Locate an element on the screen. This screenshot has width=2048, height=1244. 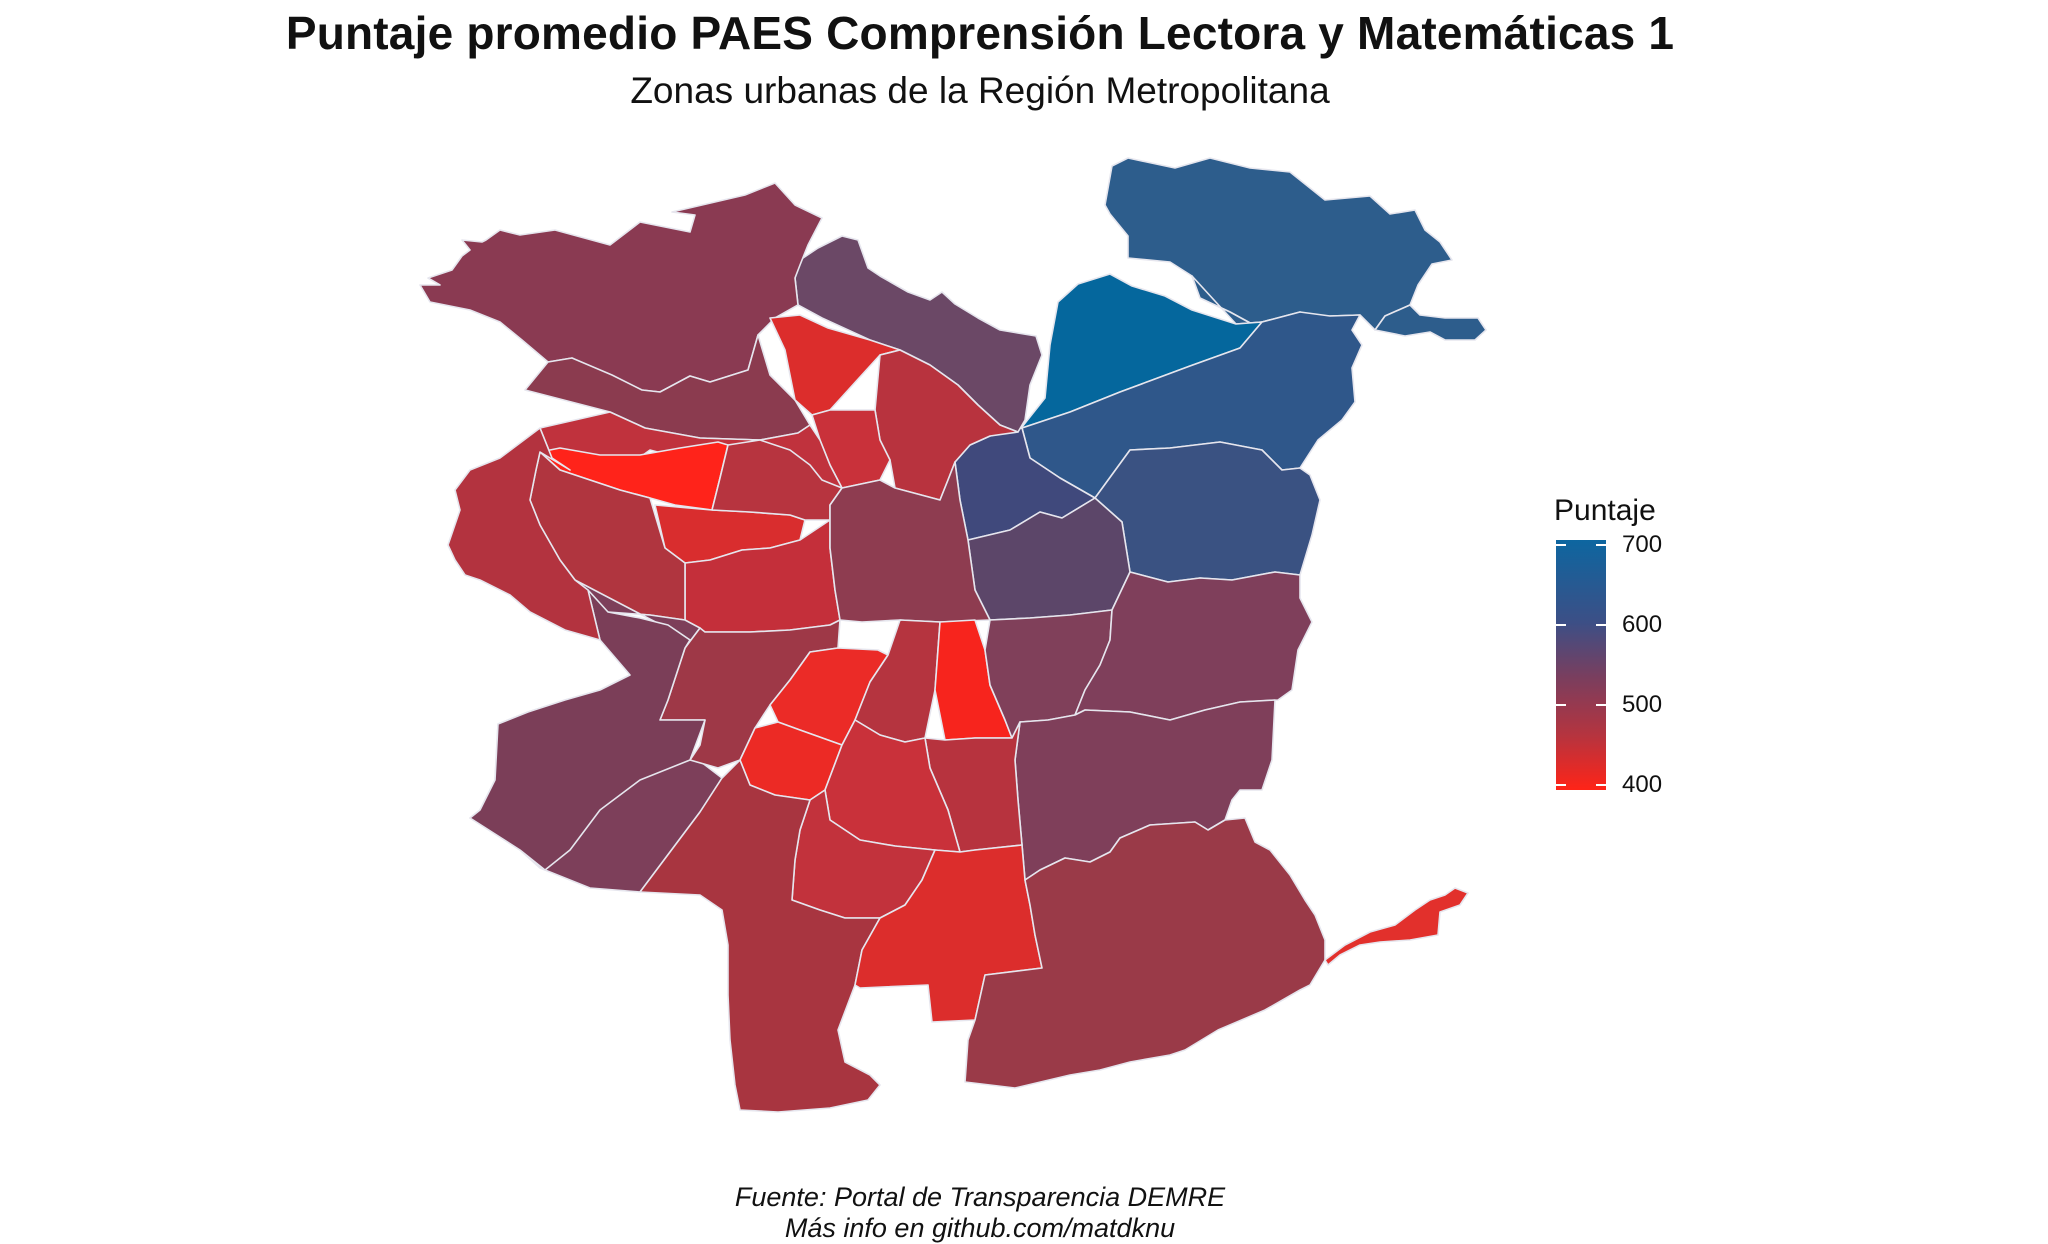
map-region-san-bernardo is located at coordinates (760, 936).